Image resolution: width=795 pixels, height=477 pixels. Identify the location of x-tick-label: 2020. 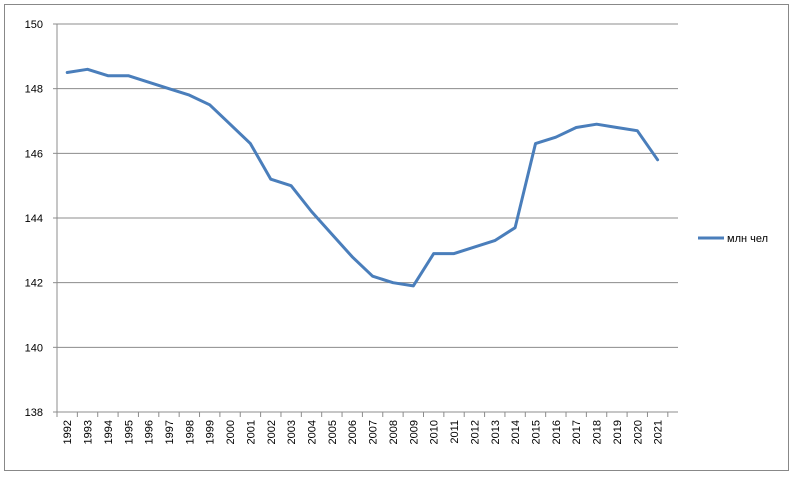
(638, 432).